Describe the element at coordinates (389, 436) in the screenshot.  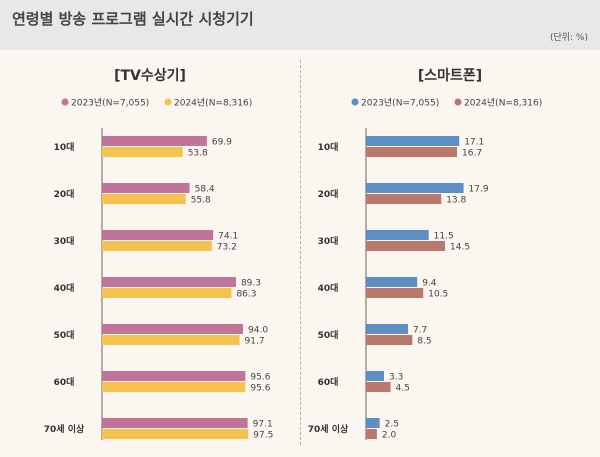
I see `phone-data-label-s2: 2.0` at that location.